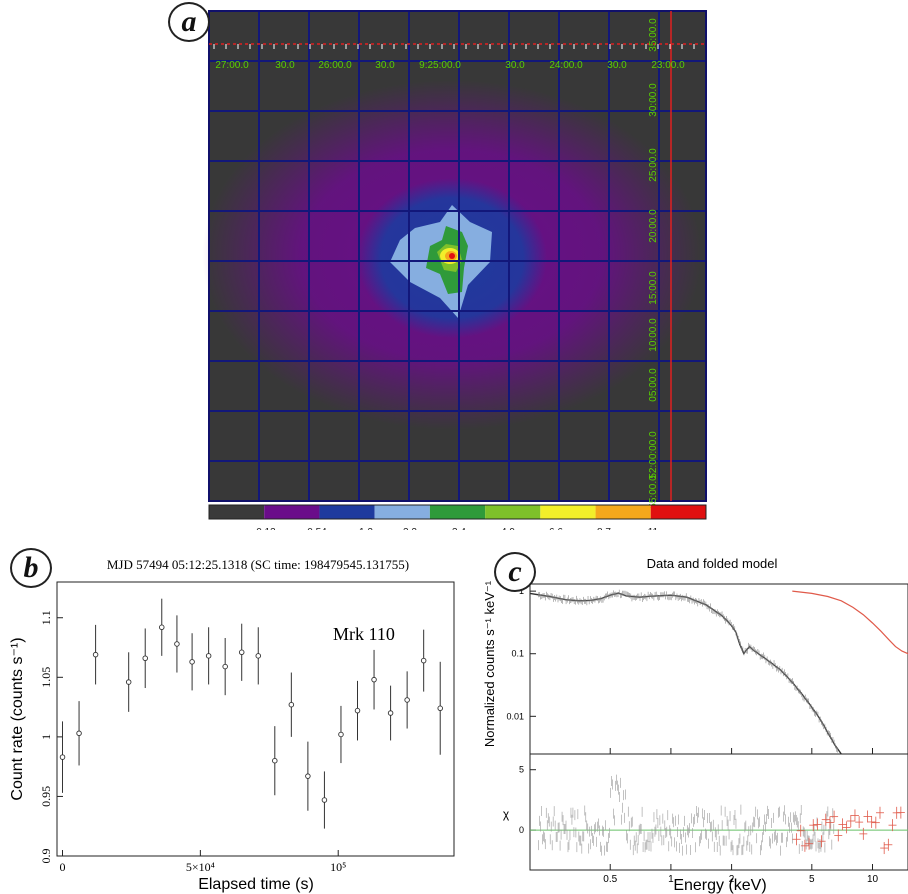  I want to click on ra-tick-label: 23:00.0, so click(668, 65).